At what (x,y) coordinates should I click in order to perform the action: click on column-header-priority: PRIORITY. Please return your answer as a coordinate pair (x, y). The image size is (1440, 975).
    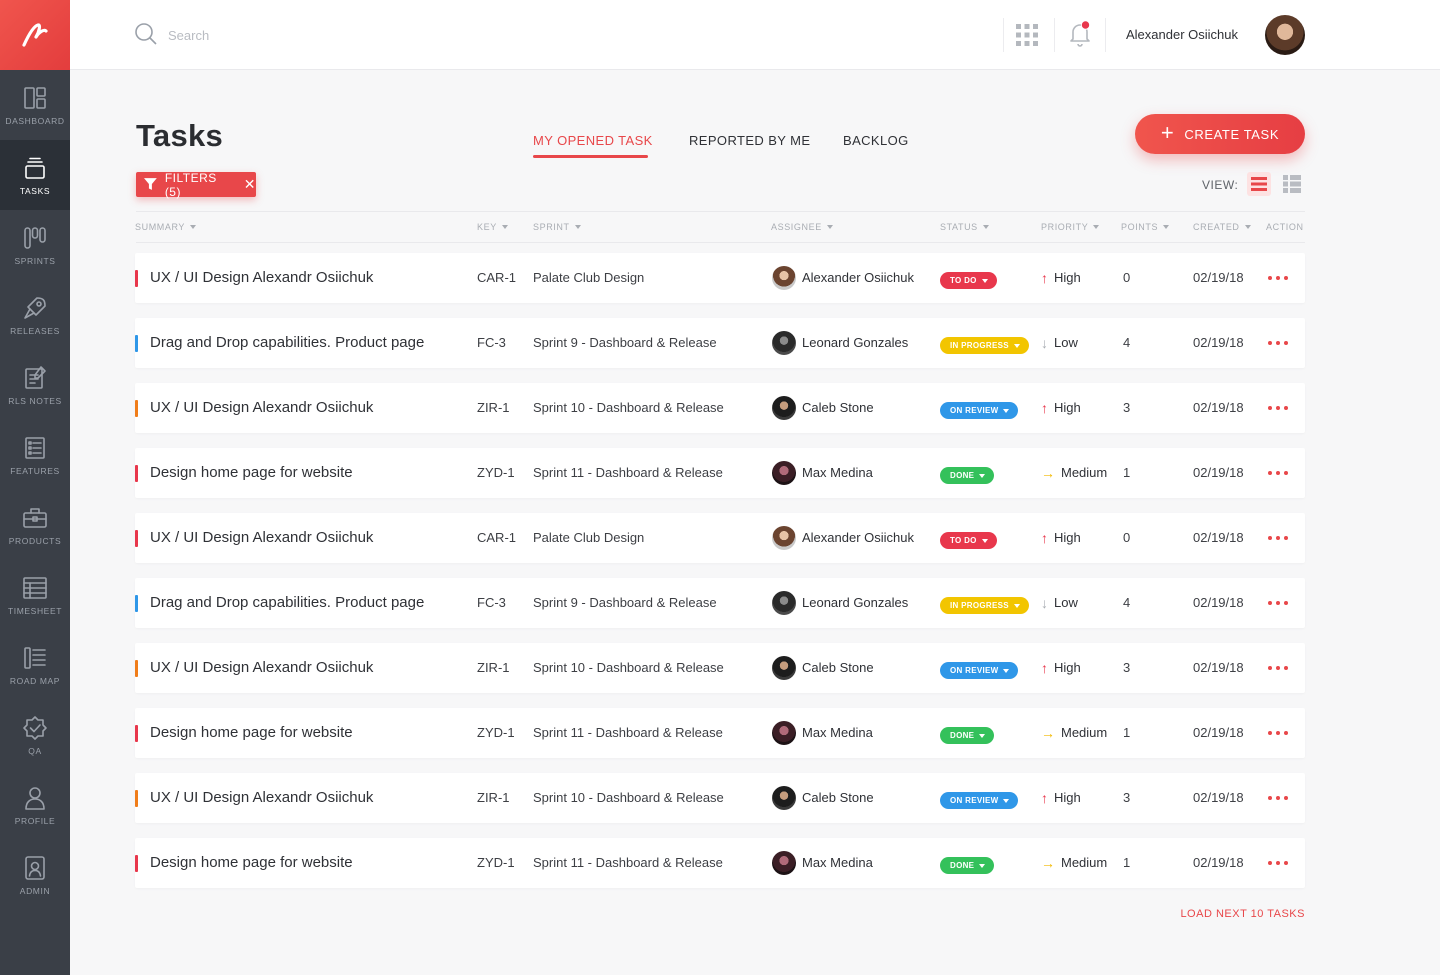
    Looking at the image, I should click on (1070, 227).